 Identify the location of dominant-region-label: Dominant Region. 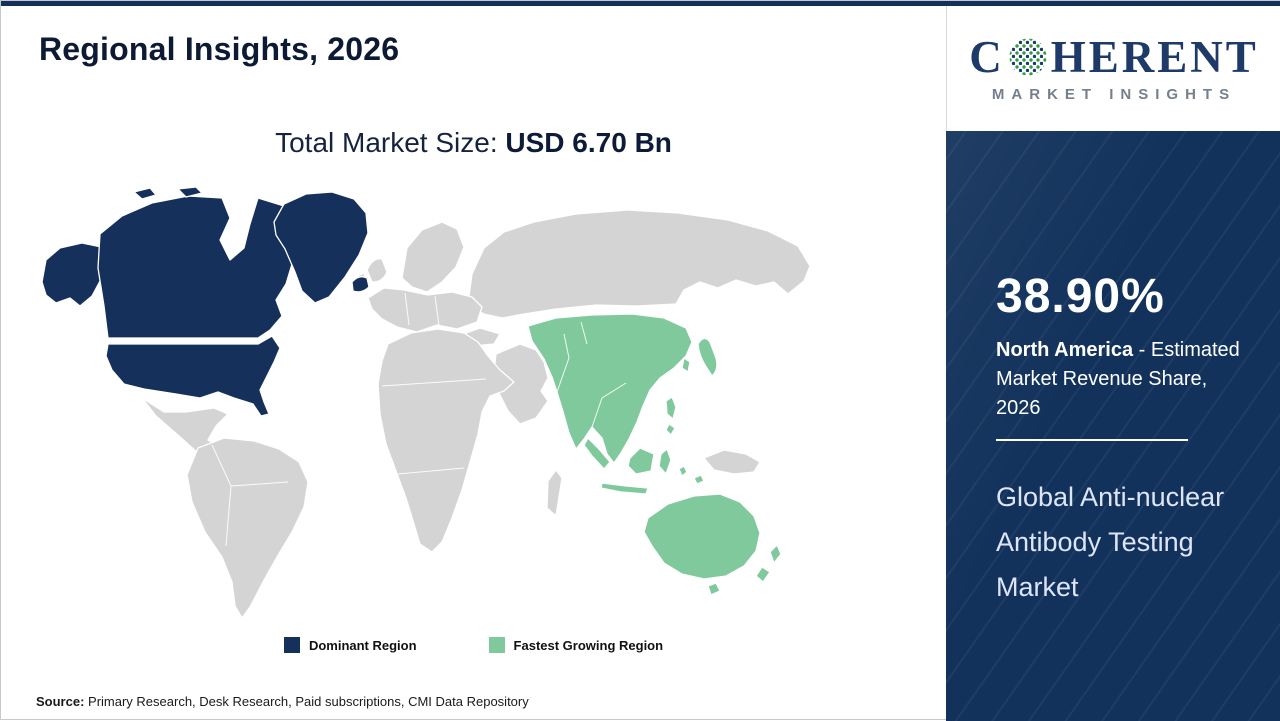
(362, 645).